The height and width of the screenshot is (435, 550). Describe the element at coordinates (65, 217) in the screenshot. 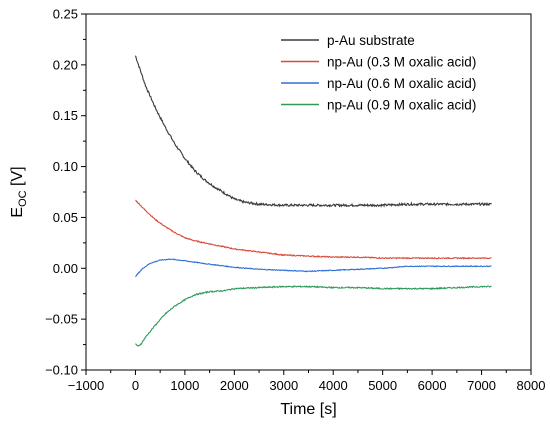

I see `y-tick-label: 0.05` at that location.